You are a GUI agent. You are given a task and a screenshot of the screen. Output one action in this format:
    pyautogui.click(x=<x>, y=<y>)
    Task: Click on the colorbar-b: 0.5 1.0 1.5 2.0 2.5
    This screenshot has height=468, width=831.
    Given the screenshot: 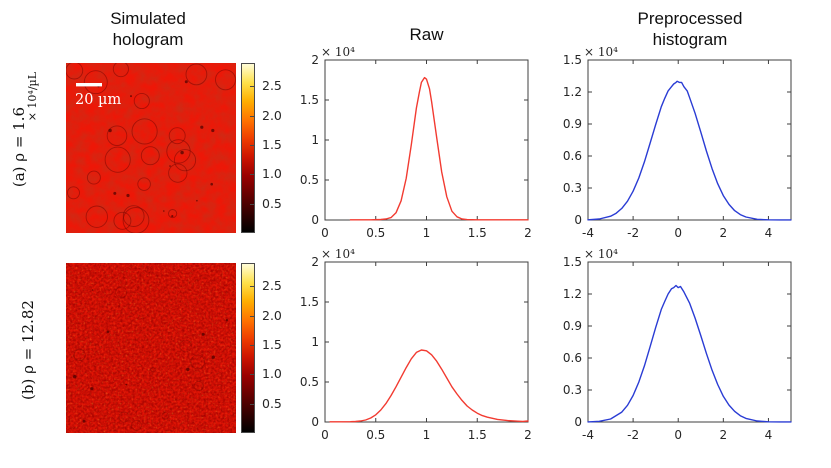 What is the action you would take?
    pyautogui.click(x=271, y=348)
    